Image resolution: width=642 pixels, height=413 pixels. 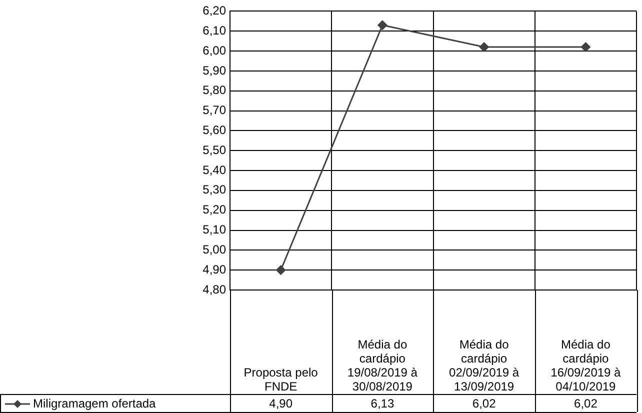 What do you see at coordinates (214, 90) in the screenshot?
I see `y-tick-label: 5,80` at bounding box center [214, 90].